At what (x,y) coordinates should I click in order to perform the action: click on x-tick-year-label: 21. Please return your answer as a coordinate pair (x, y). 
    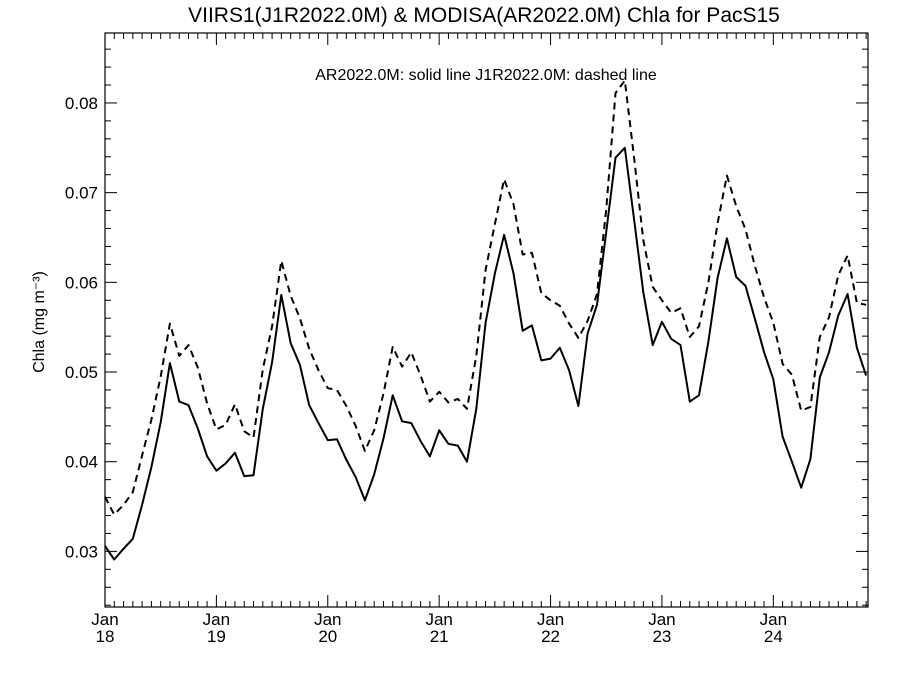
    Looking at the image, I should click on (439, 636).